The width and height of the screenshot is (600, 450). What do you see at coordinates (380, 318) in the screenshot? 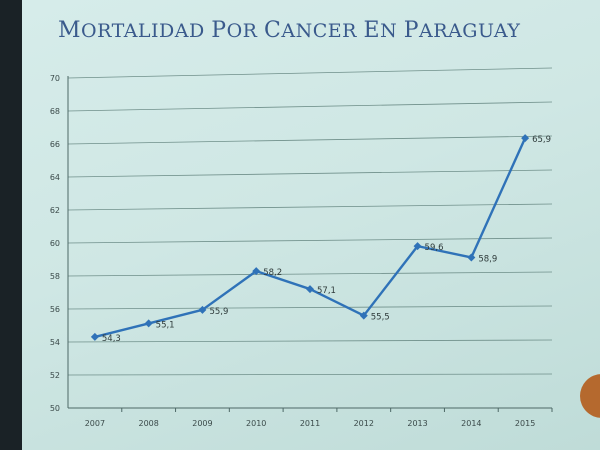
I see `data-label: 55,5` at bounding box center [380, 318].